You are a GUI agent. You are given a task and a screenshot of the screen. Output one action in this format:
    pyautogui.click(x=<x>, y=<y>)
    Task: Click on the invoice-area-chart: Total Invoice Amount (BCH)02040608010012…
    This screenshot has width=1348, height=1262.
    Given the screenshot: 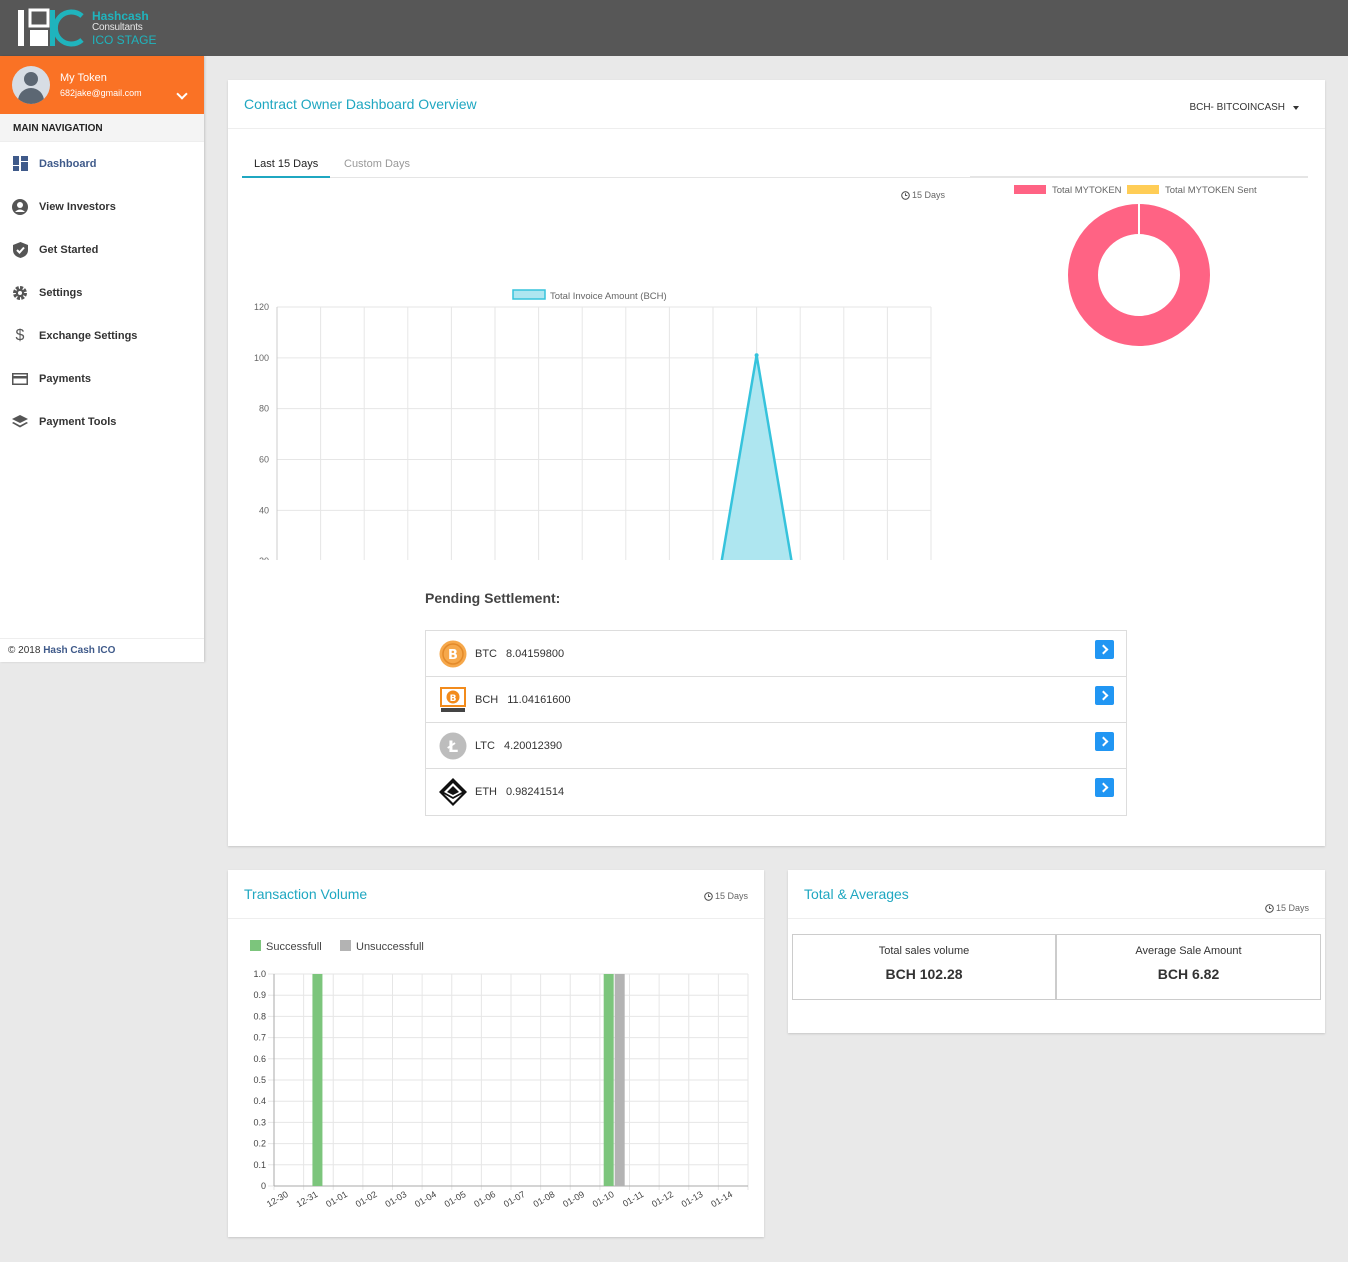 What is the action you would take?
    pyautogui.click(x=593, y=424)
    